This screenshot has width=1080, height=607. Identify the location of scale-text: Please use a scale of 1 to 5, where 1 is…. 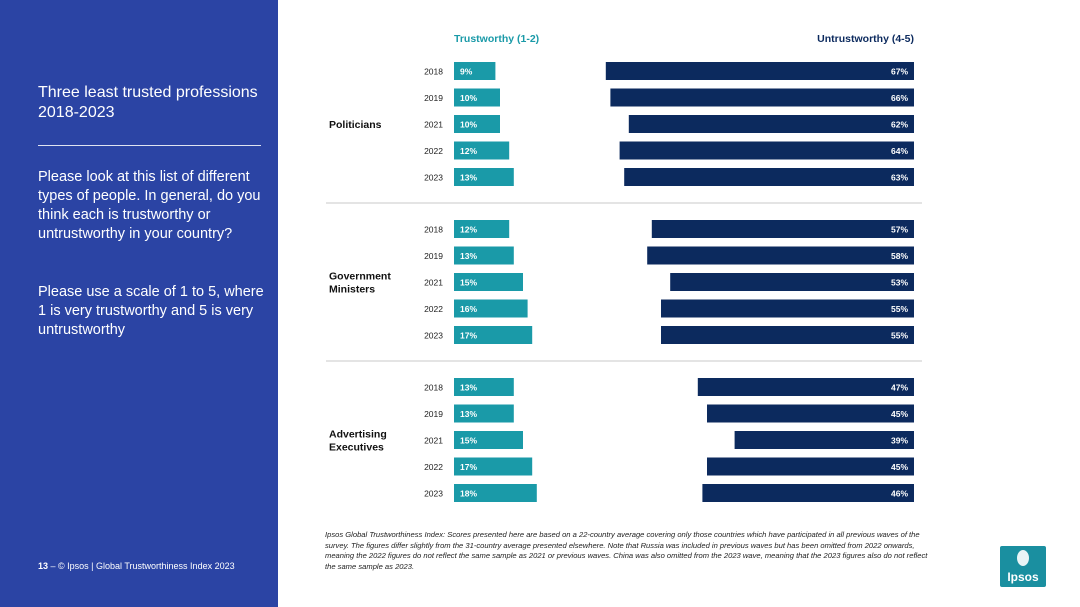
(151, 311).